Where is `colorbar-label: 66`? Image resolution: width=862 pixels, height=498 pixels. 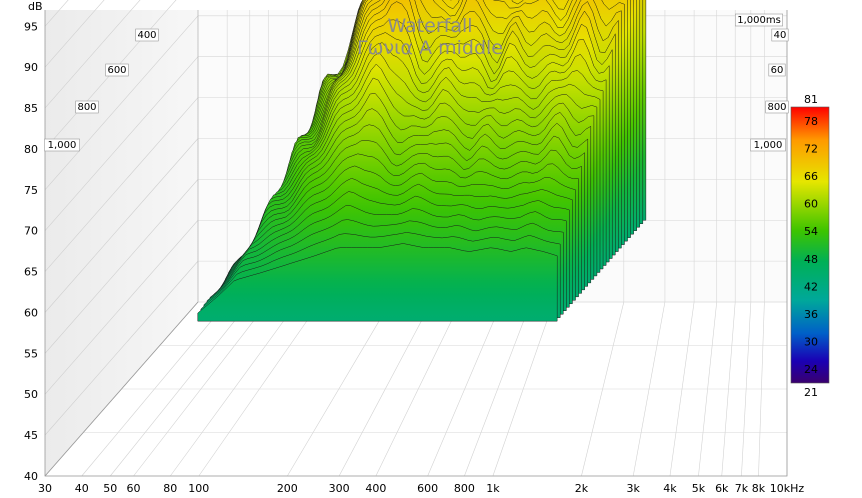
colorbar-label: 66 is located at coordinates (811, 176).